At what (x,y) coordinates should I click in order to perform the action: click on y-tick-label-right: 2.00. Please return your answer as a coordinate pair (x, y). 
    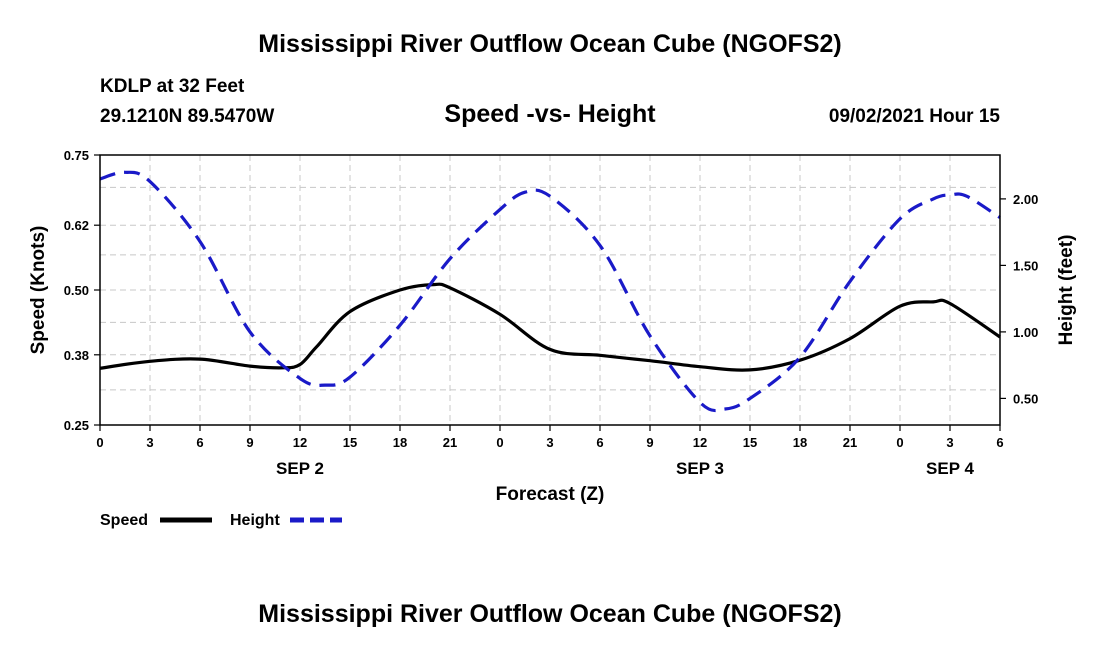
    Looking at the image, I should click on (1025, 199).